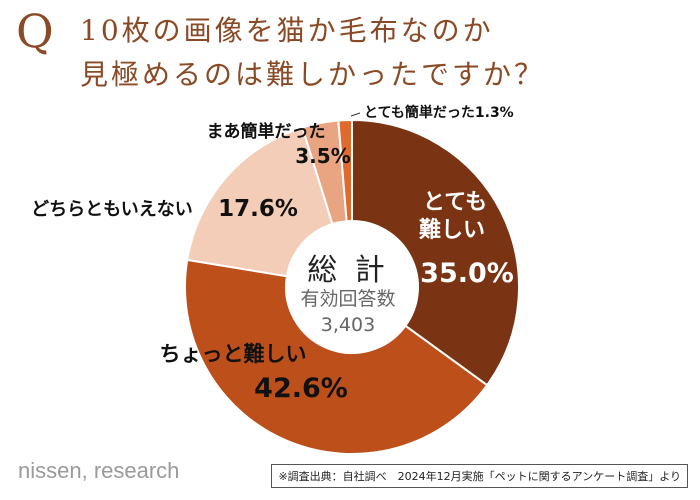 Image resolution: width=700 pixels, height=500 pixels. Describe the element at coordinates (348, 270) in the screenshot. I see `center-title: 総 計` at that location.